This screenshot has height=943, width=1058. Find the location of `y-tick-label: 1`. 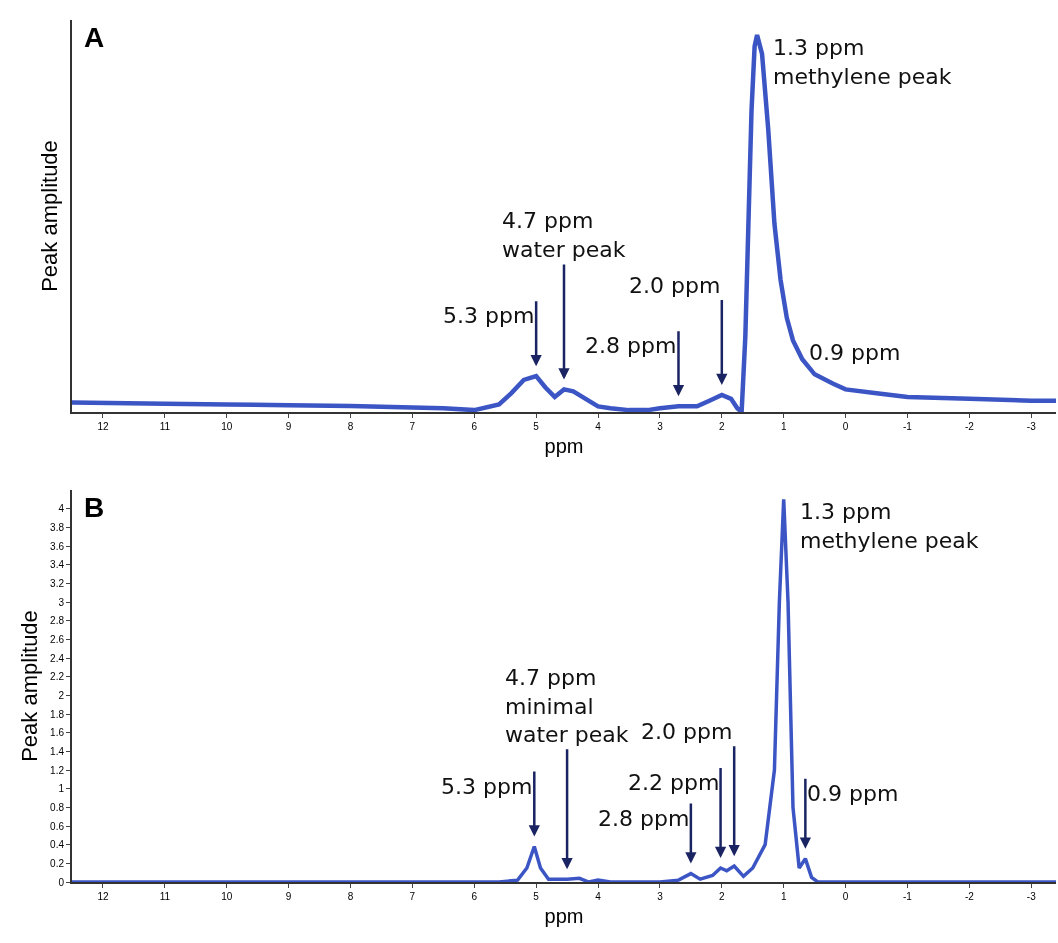

y-tick-label: 1 is located at coordinates (61, 789).